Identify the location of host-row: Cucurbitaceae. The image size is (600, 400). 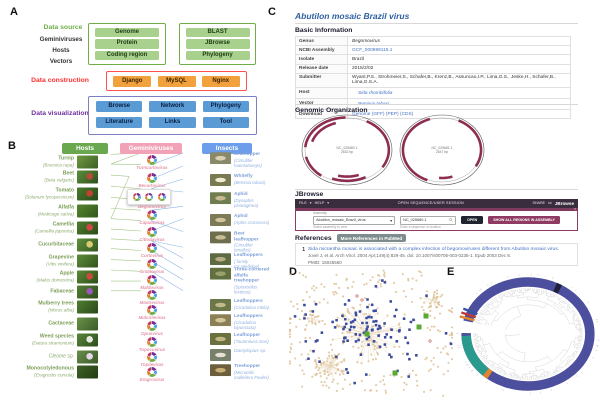
(51, 245).